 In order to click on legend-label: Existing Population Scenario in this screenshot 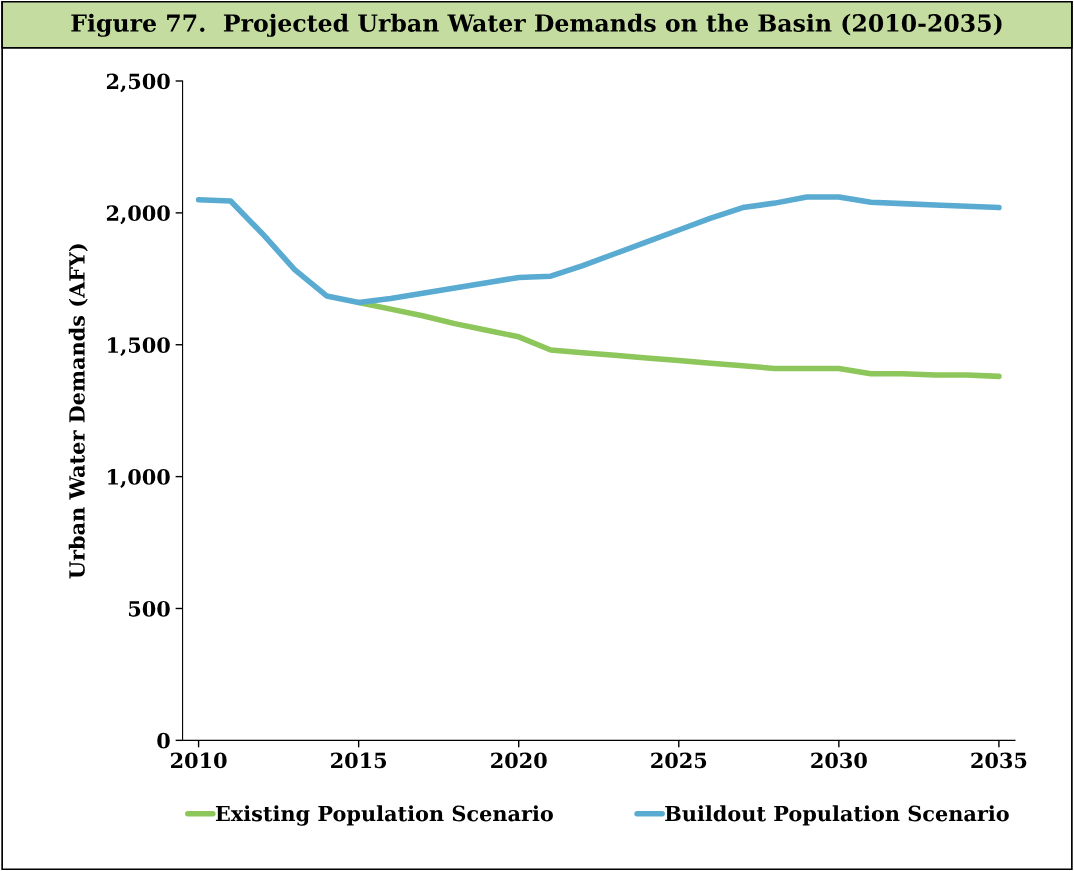, I will do `click(384, 815)`.